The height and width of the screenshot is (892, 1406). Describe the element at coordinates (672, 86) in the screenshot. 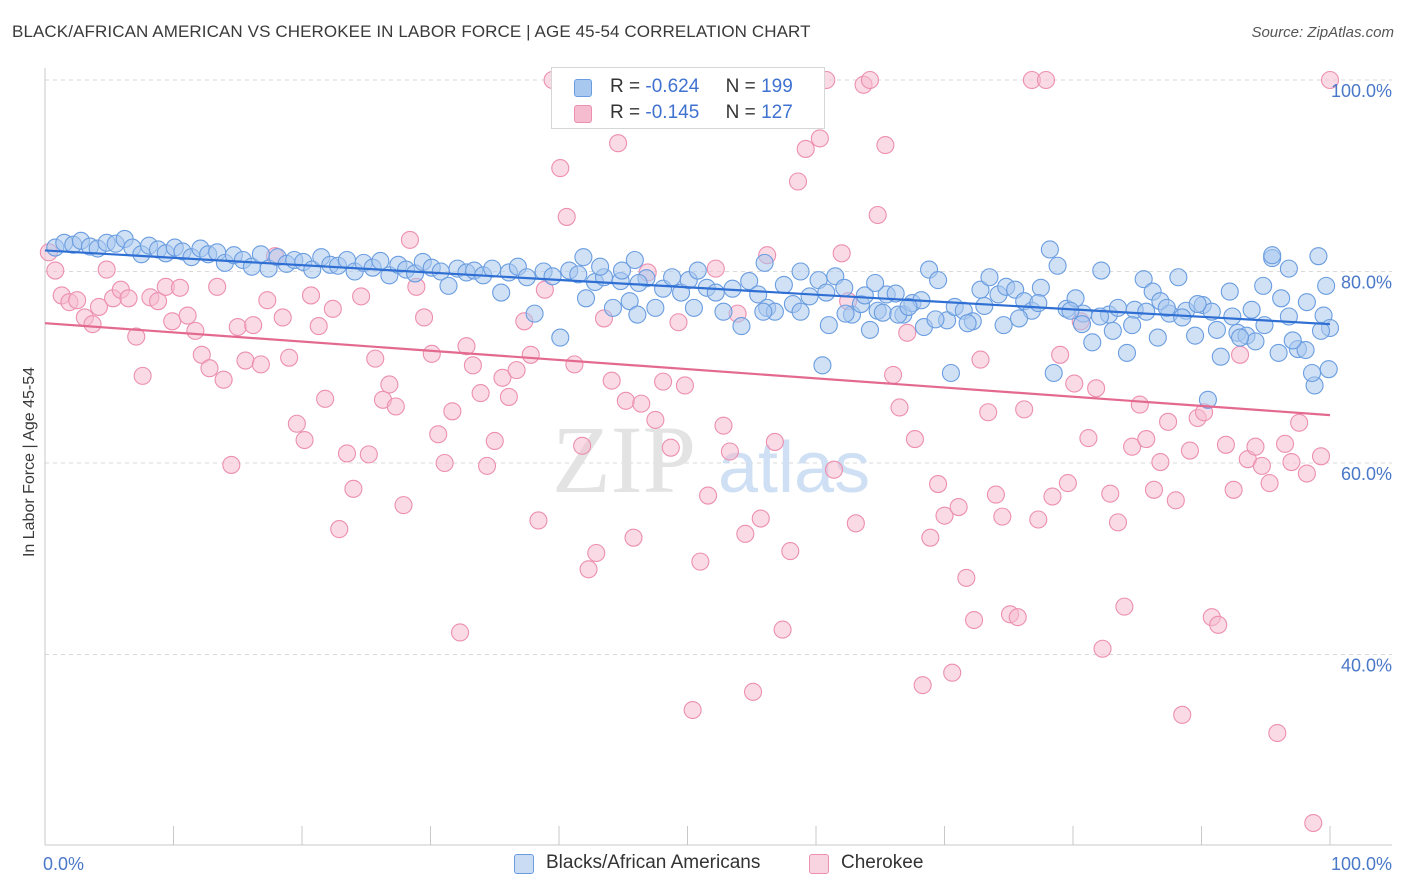

I see `legend-r-value: -0.624` at that location.